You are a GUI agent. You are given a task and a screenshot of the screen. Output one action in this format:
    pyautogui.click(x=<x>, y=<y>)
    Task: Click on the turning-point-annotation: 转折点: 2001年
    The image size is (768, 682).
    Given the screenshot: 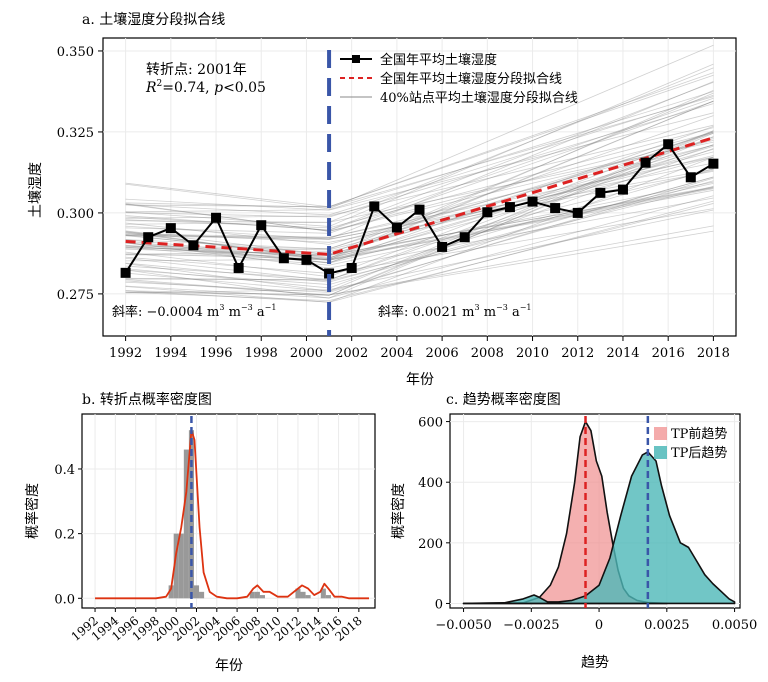 What is the action you would take?
    pyautogui.click(x=196, y=70)
    